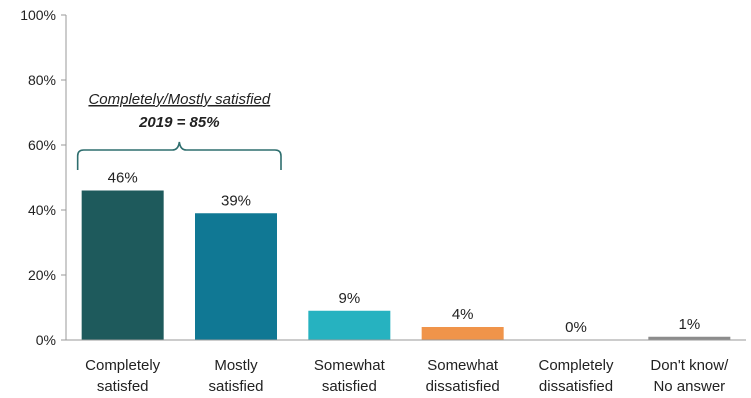 Image resolution: width=751 pixels, height=398 pixels. What do you see at coordinates (576, 327) in the screenshot?
I see `bar-value-label: 0%` at bounding box center [576, 327].